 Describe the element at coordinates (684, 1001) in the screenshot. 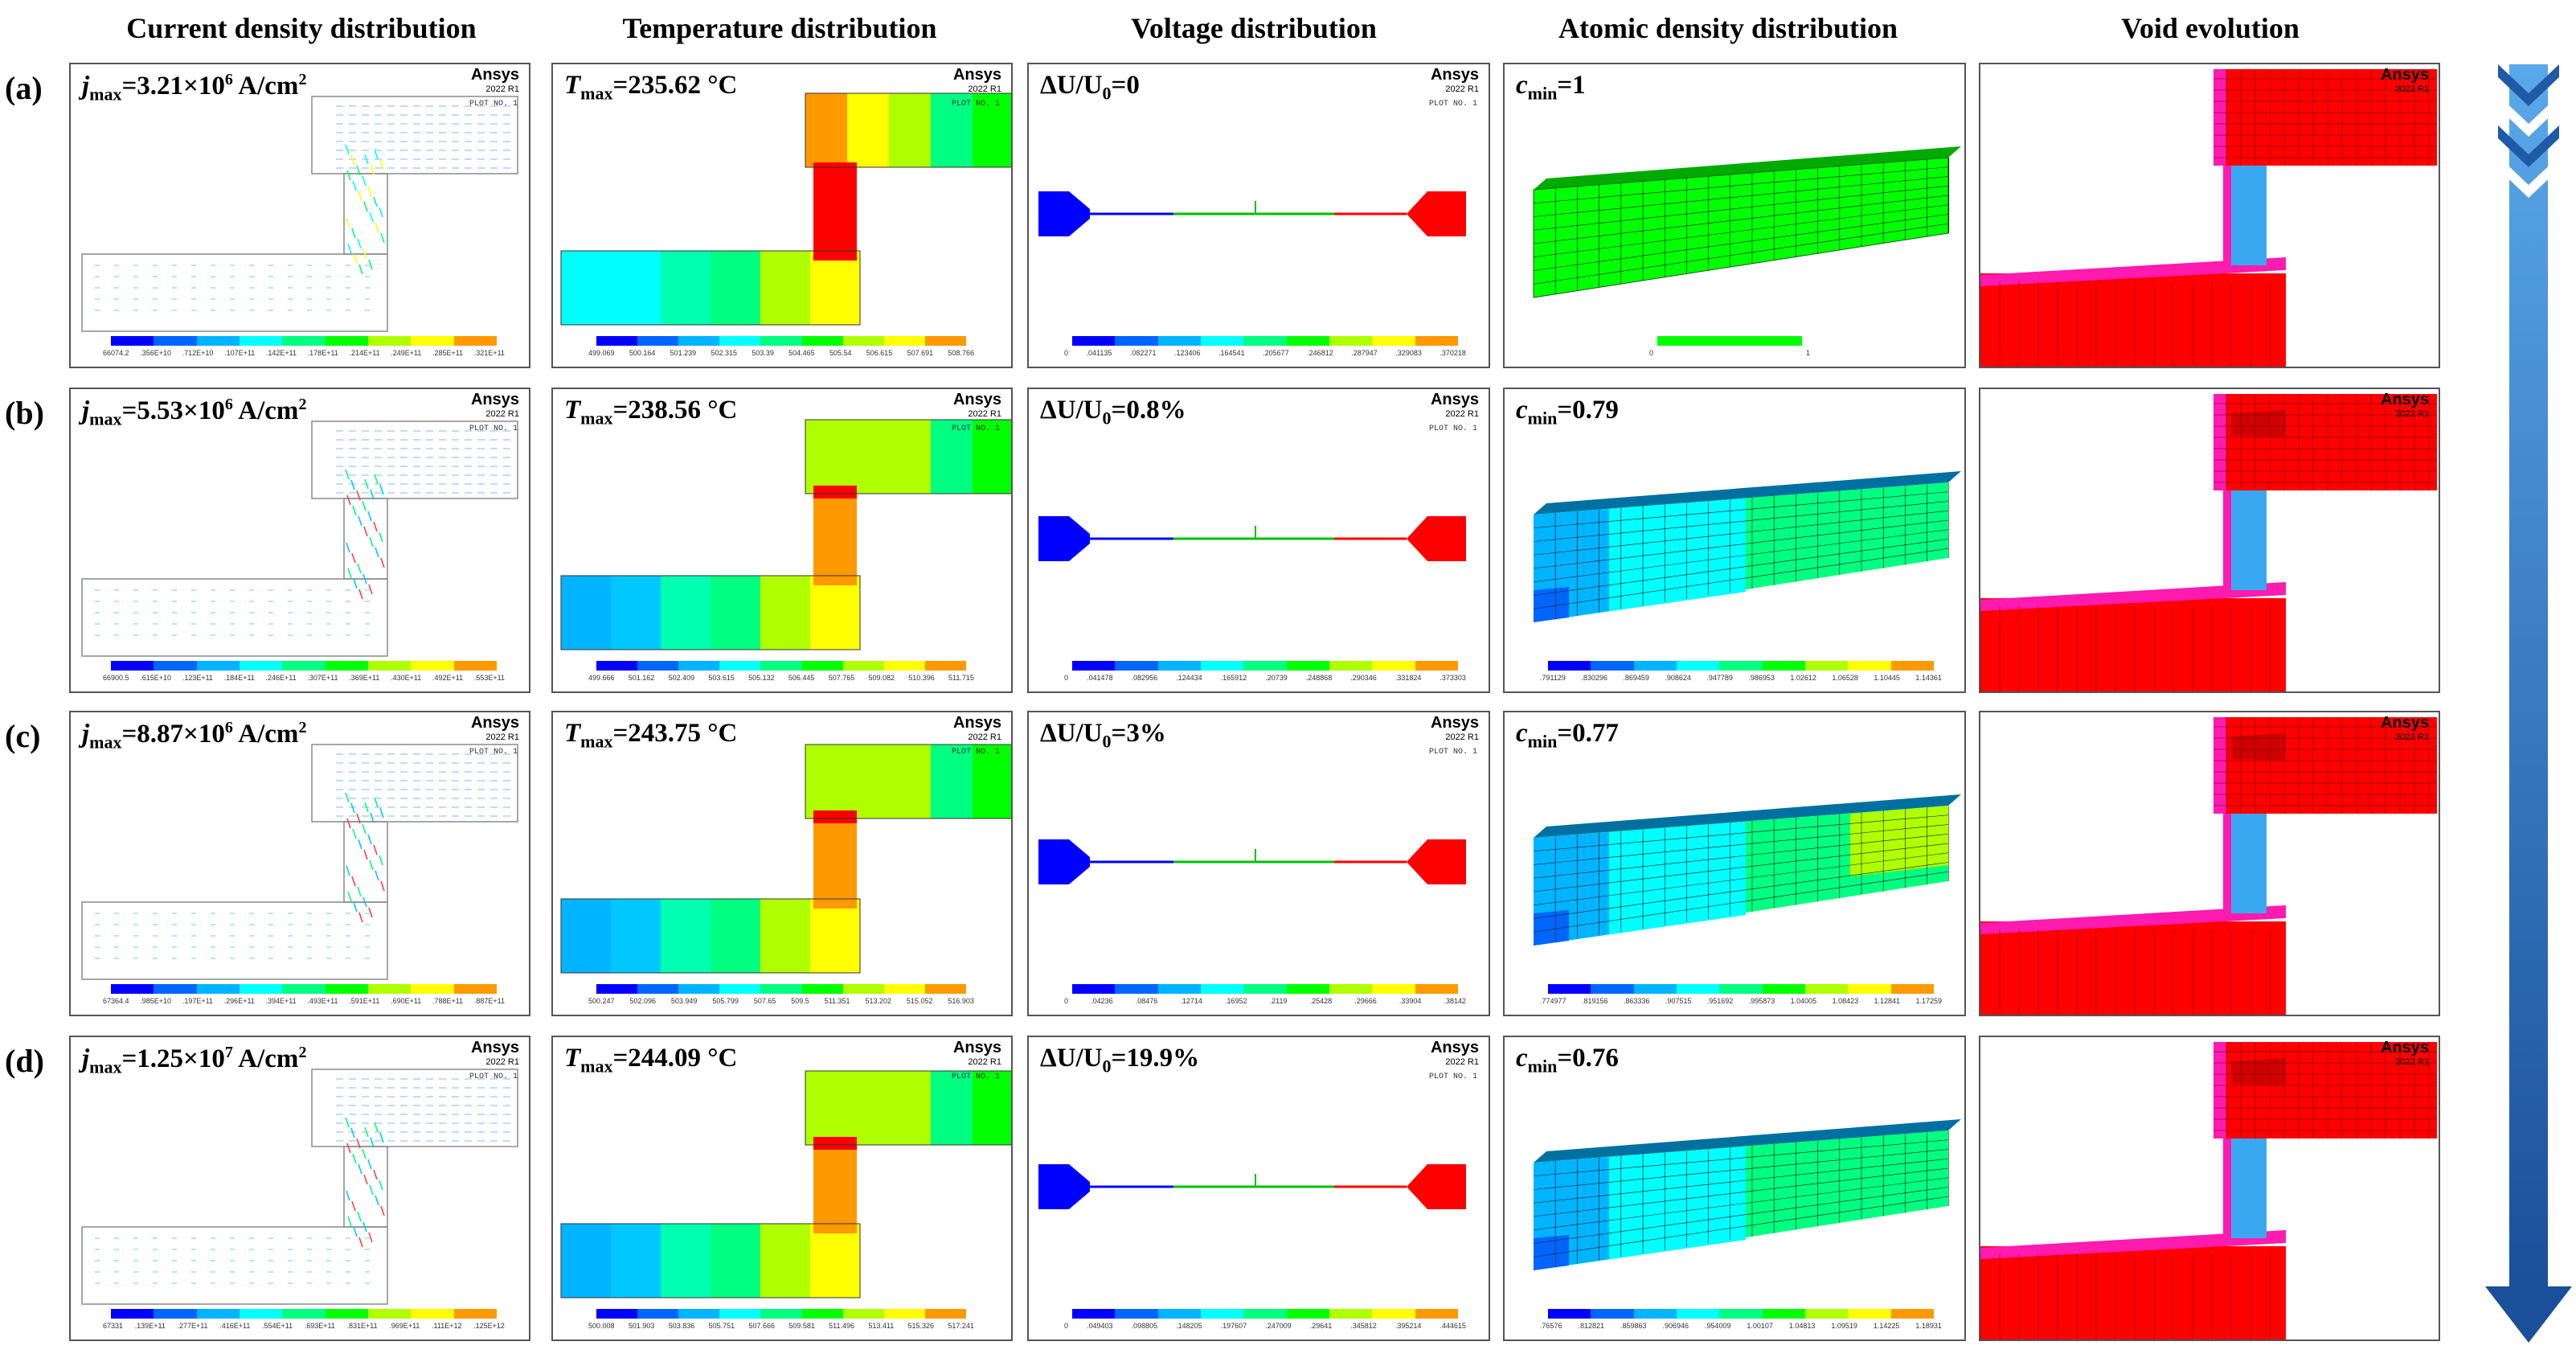

I see `legend-value: 503.949` at that location.